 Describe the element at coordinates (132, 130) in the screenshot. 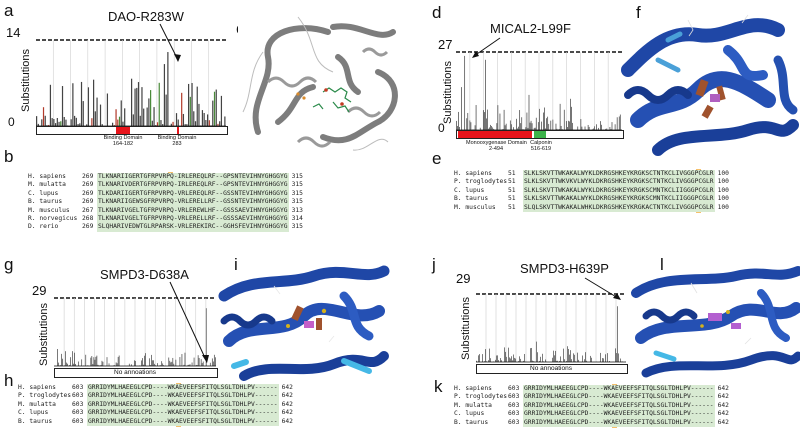

I see `domain-track-a` at that location.